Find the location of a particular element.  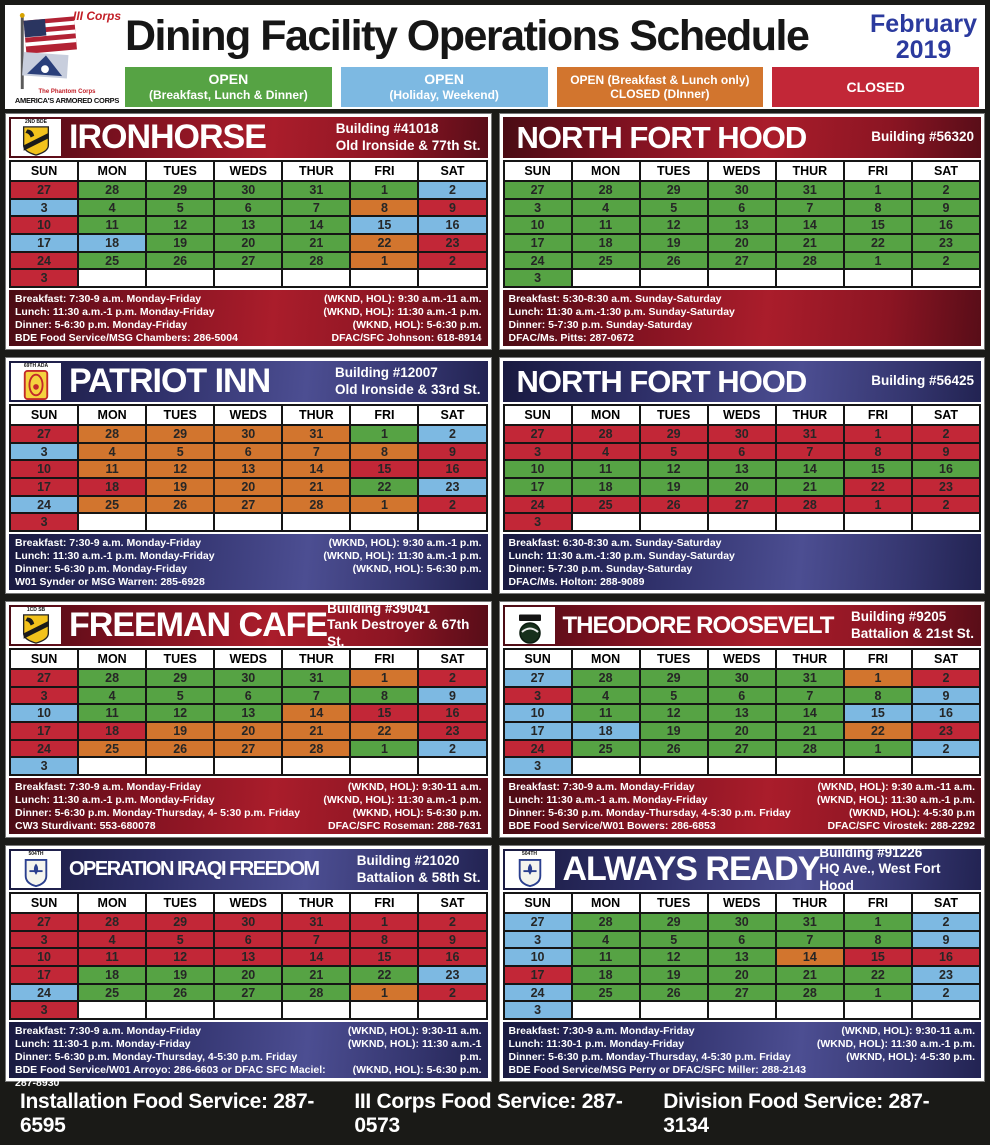

weekend-hours-line is located at coordinates (973, 299).